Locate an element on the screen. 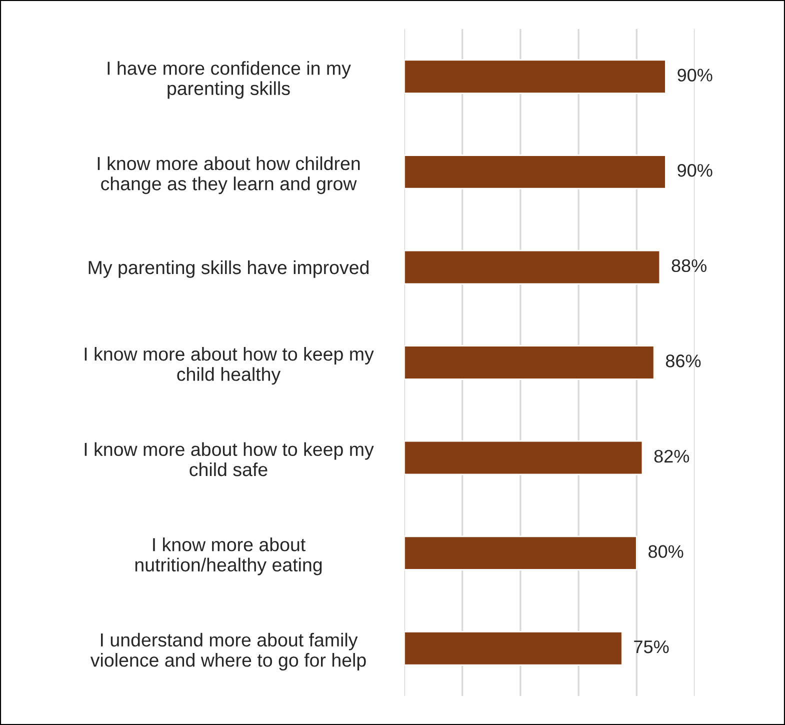  data-label: 75% is located at coordinates (651, 647).